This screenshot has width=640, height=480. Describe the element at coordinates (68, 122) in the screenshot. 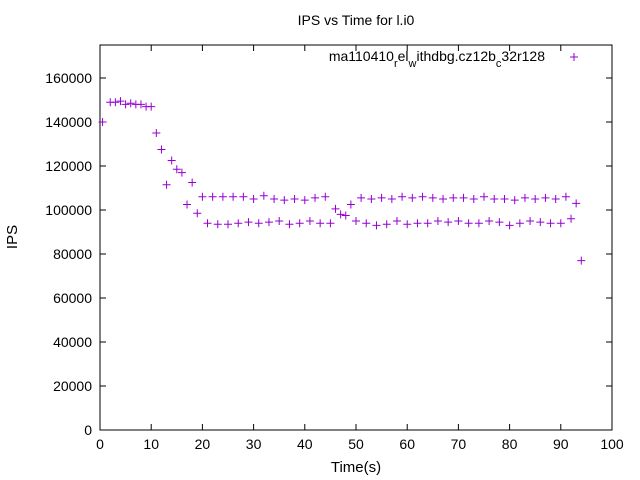

I see `y-tick-label: 140000` at that location.